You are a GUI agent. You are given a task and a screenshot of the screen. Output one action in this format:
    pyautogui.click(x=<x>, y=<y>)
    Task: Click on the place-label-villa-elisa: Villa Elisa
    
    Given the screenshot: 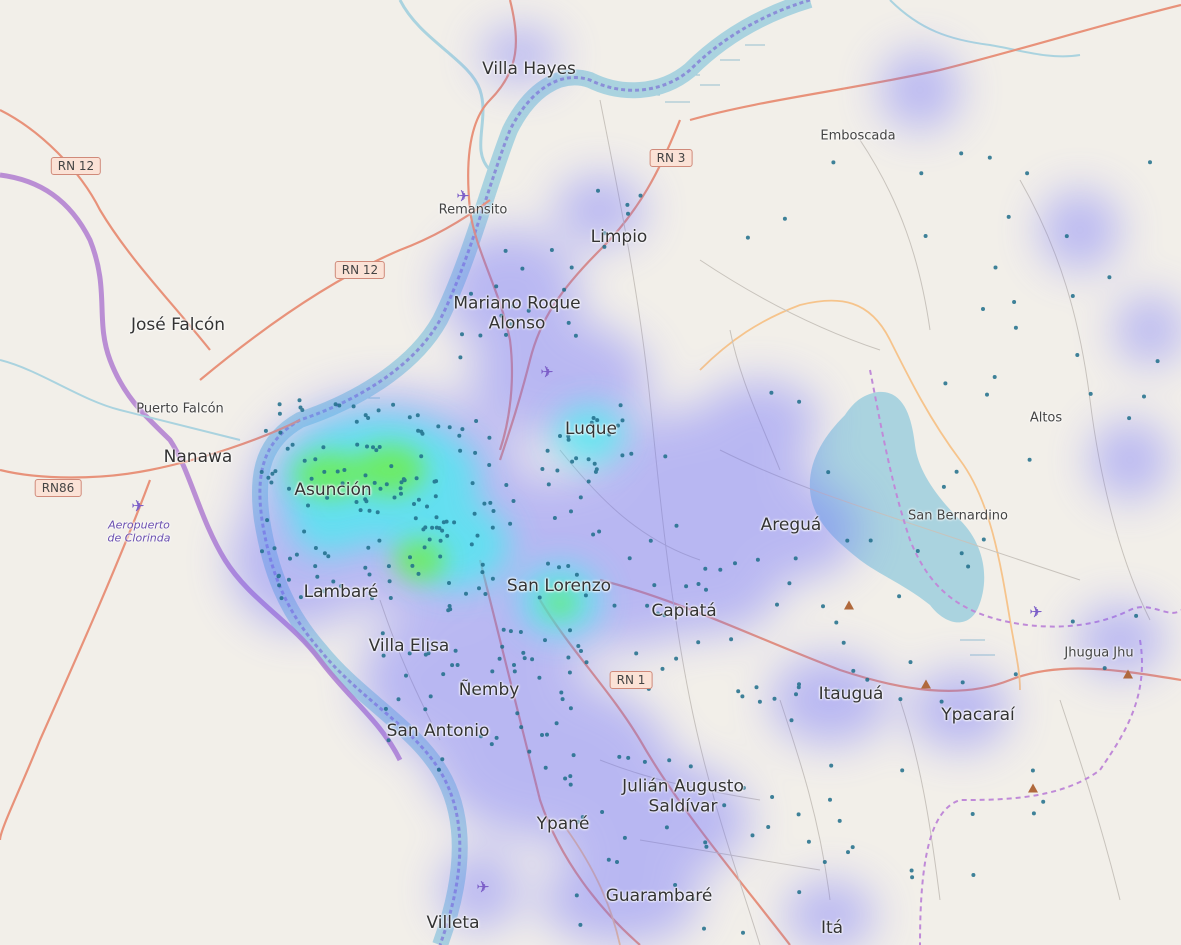 What is the action you would take?
    pyautogui.click(x=409, y=646)
    